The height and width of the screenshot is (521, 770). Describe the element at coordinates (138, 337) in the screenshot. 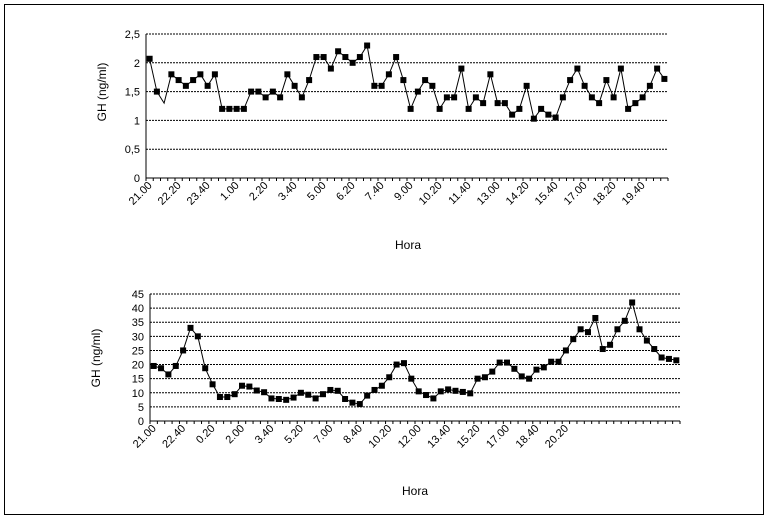

I see `chart-bottom-ytick-label: 30` at that location.